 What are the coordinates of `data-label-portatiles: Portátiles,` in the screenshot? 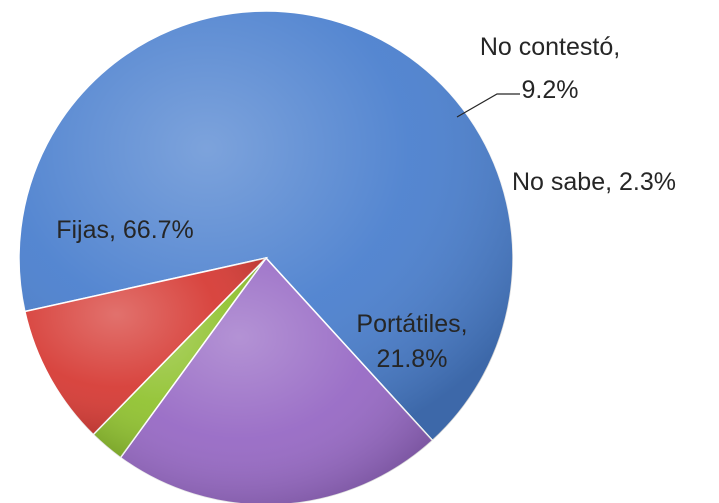 It's located at (411, 324).